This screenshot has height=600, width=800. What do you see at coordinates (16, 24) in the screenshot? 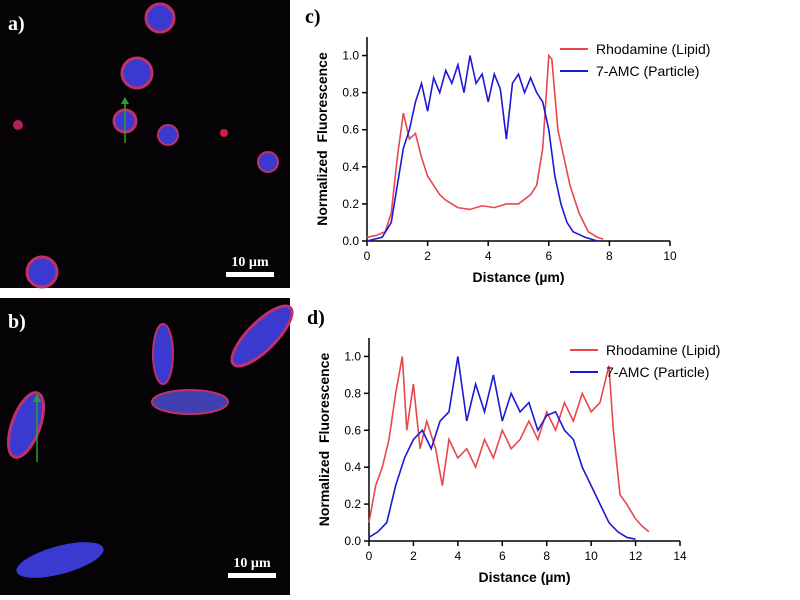
I see `panel-label: a)` at bounding box center [16, 24].